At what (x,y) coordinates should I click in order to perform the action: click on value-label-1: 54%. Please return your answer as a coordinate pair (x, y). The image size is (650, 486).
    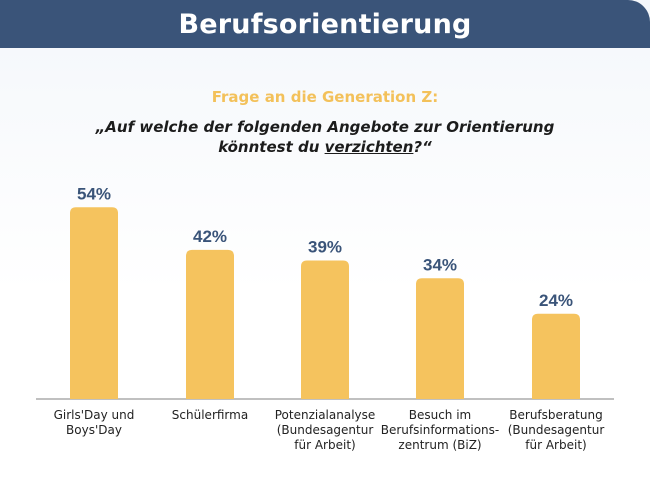
    Looking at the image, I should click on (94, 193).